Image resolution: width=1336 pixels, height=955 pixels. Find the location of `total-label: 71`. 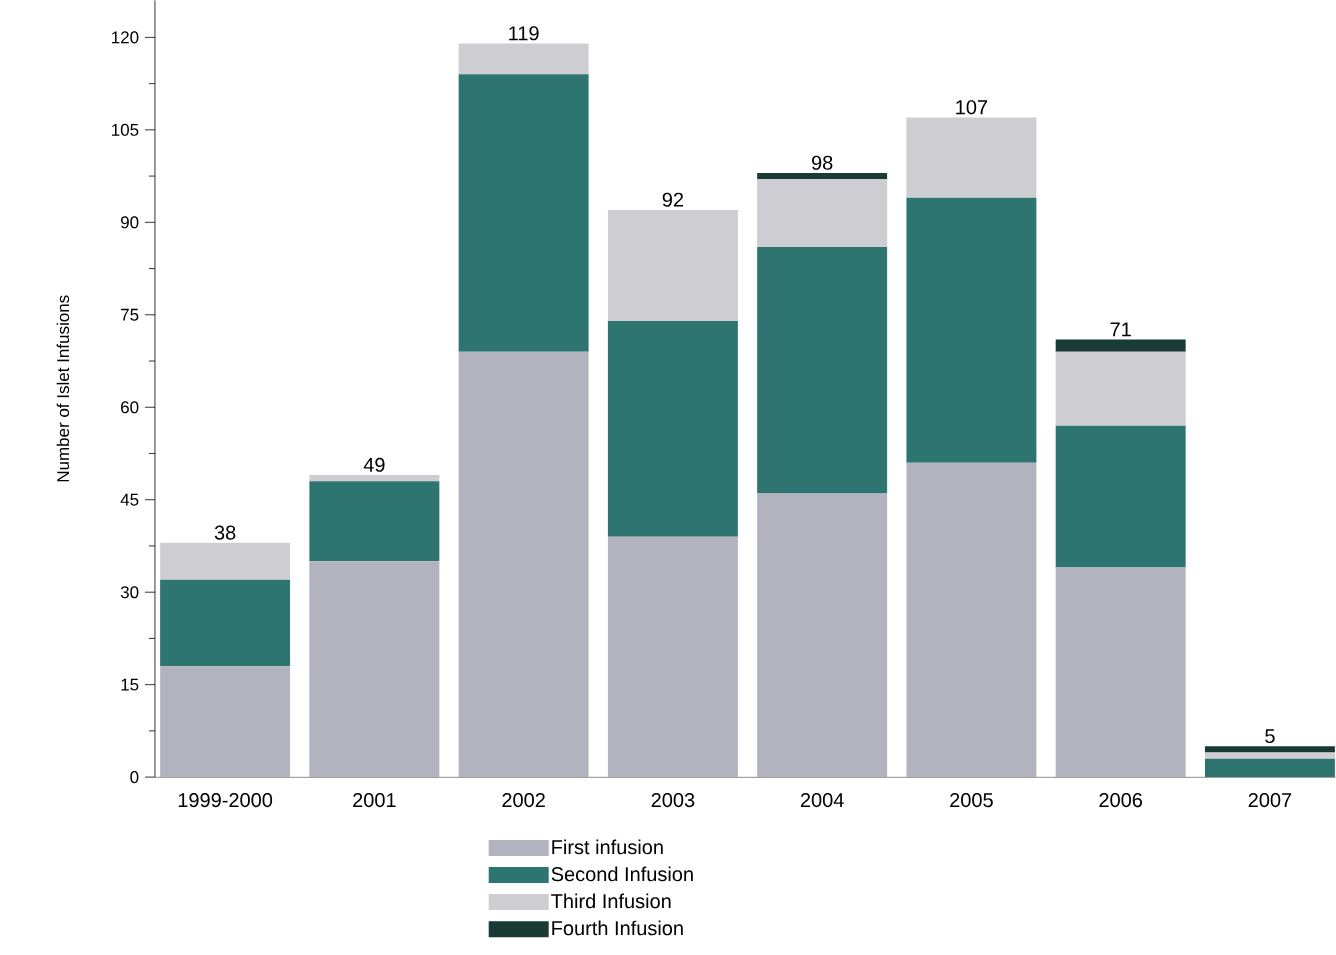

total-label: 71 is located at coordinates (1120, 329).